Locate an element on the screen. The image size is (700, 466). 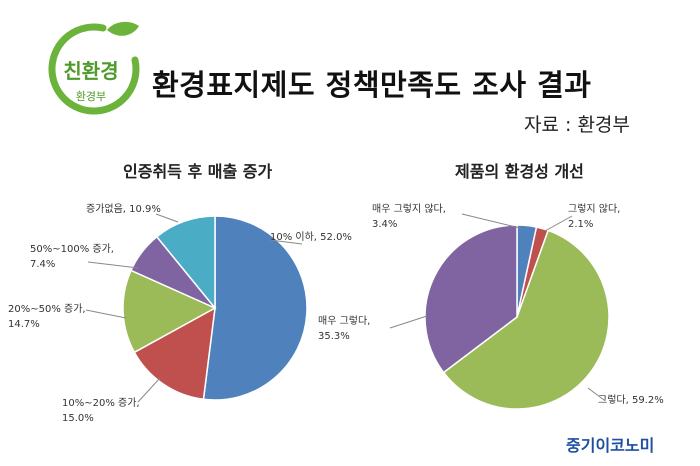
chart-2-title: 제품의 환경성 개선 is located at coordinates (519, 171).